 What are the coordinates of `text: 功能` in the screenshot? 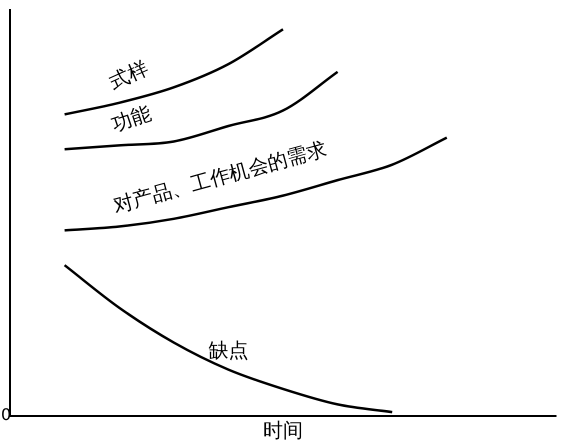 It's located at (131, 118).